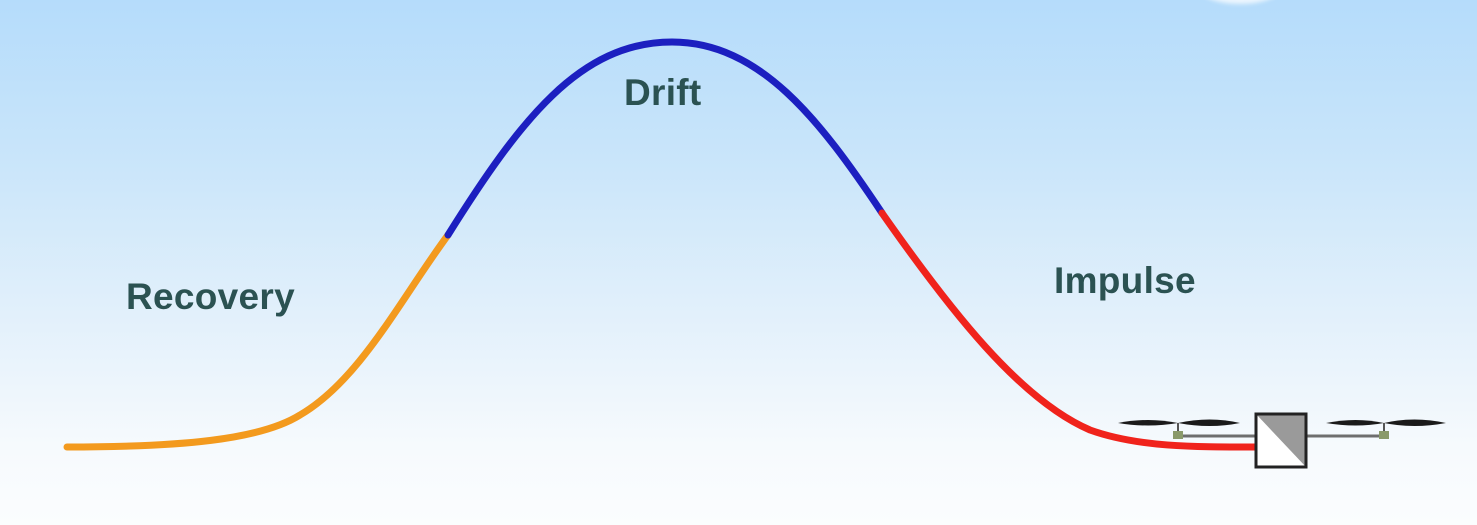 Image resolution: width=1477 pixels, height=525 pixels. What do you see at coordinates (1125, 280) in the screenshot?
I see `impulse-label: Impulse` at bounding box center [1125, 280].